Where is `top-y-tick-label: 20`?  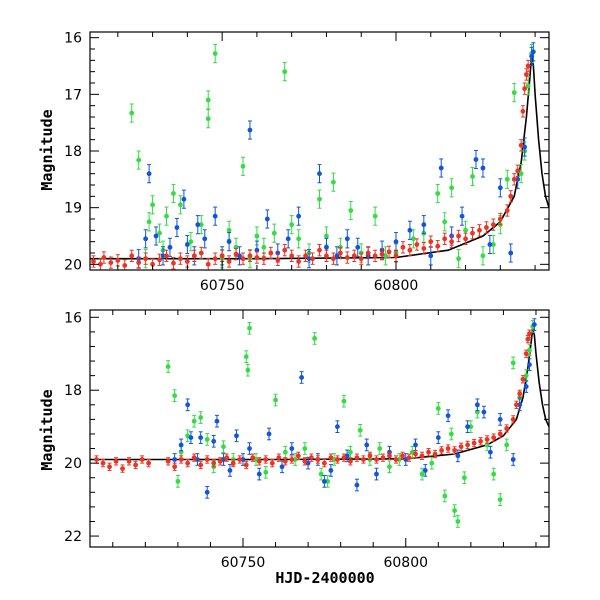
top-y-tick-label: 20 is located at coordinates (73, 265).